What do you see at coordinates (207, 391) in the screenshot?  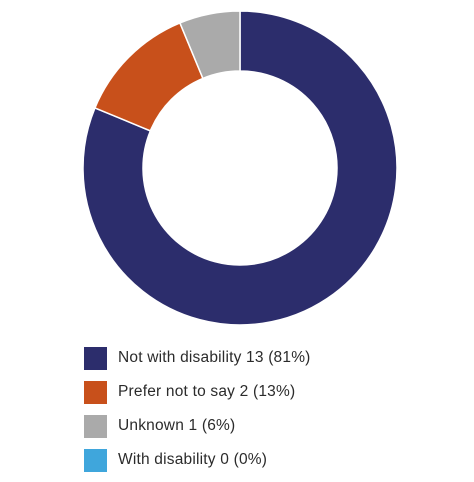 I see `legend-label-prefer-not-to-say: Prefer not to say 2 (13%)` at bounding box center [207, 391].